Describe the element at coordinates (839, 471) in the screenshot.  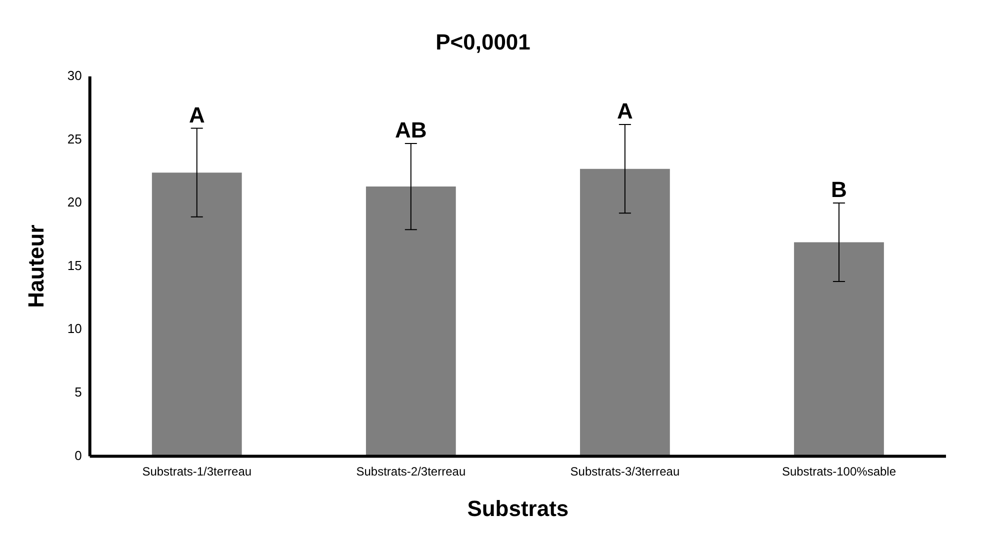
I see `x-tick-label: Substrats-100%sable` at that location.